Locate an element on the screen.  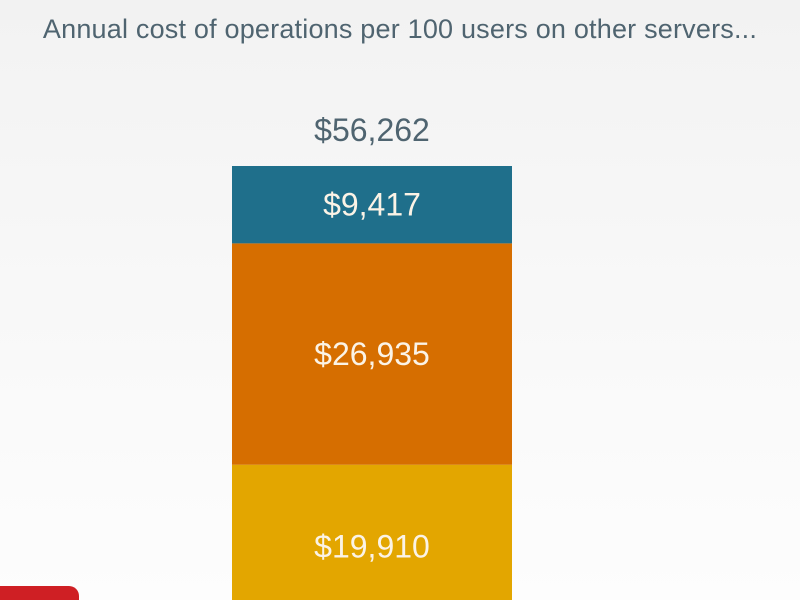
segment-value-label-2: $26,935 is located at coordinates (372, 354).